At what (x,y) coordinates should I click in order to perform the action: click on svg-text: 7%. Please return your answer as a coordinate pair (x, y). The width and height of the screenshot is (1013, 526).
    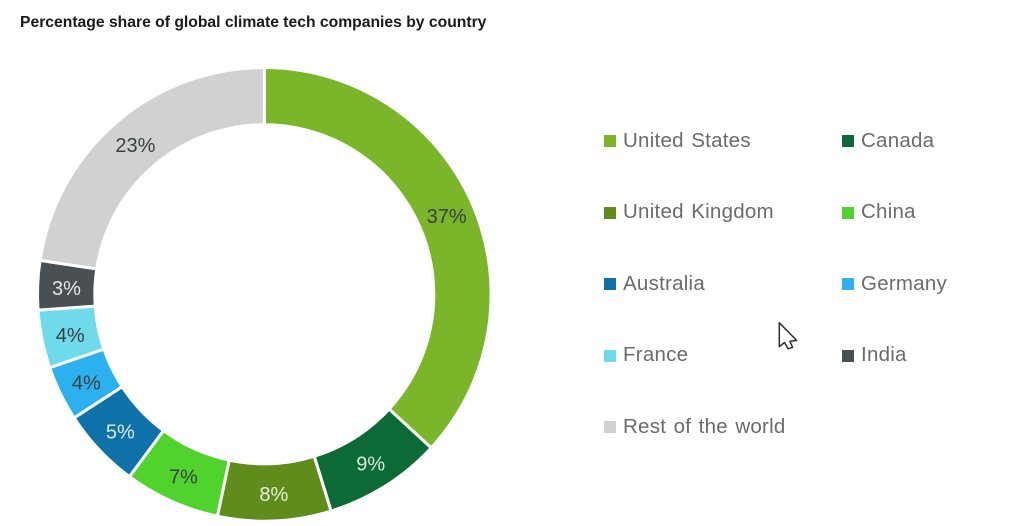
    Looking at the image, I should click on (183, 478).